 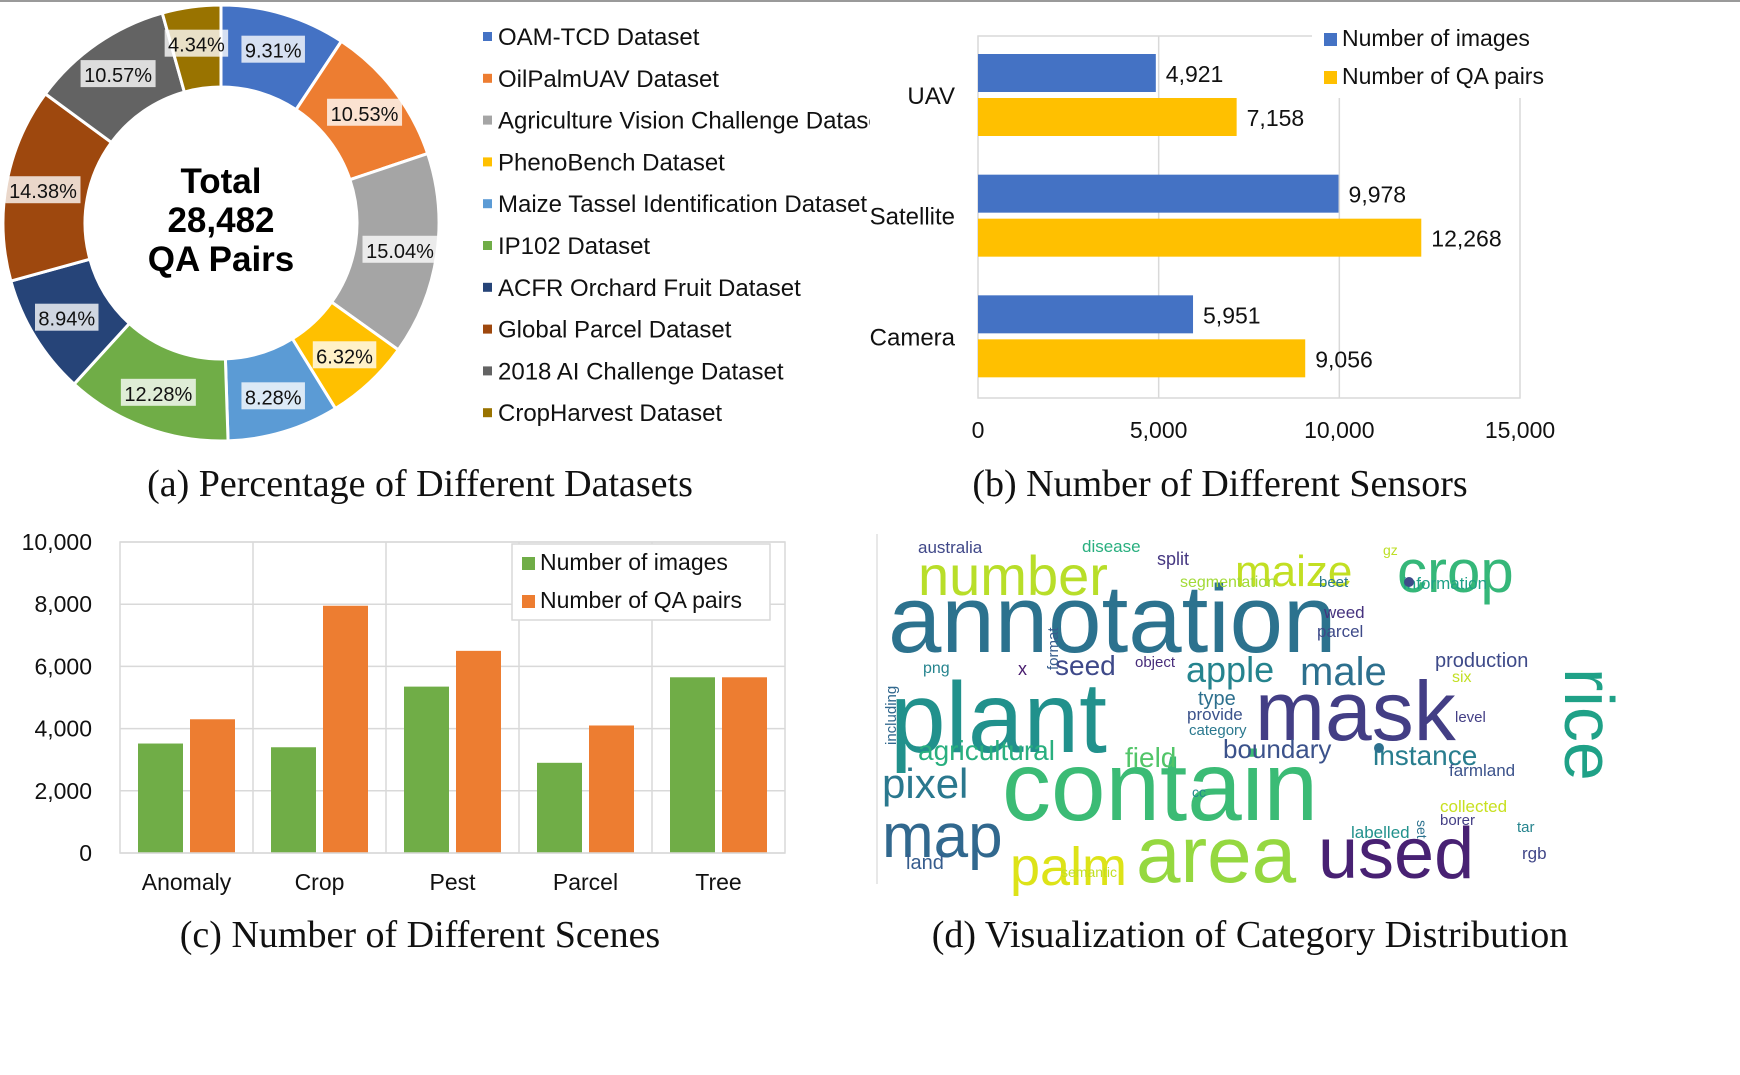 What do you see at coordinates (487, 36) in the screenshot?
I see `legend-swatch-oam-tcd-dataset` at bounding box center [487, 36].